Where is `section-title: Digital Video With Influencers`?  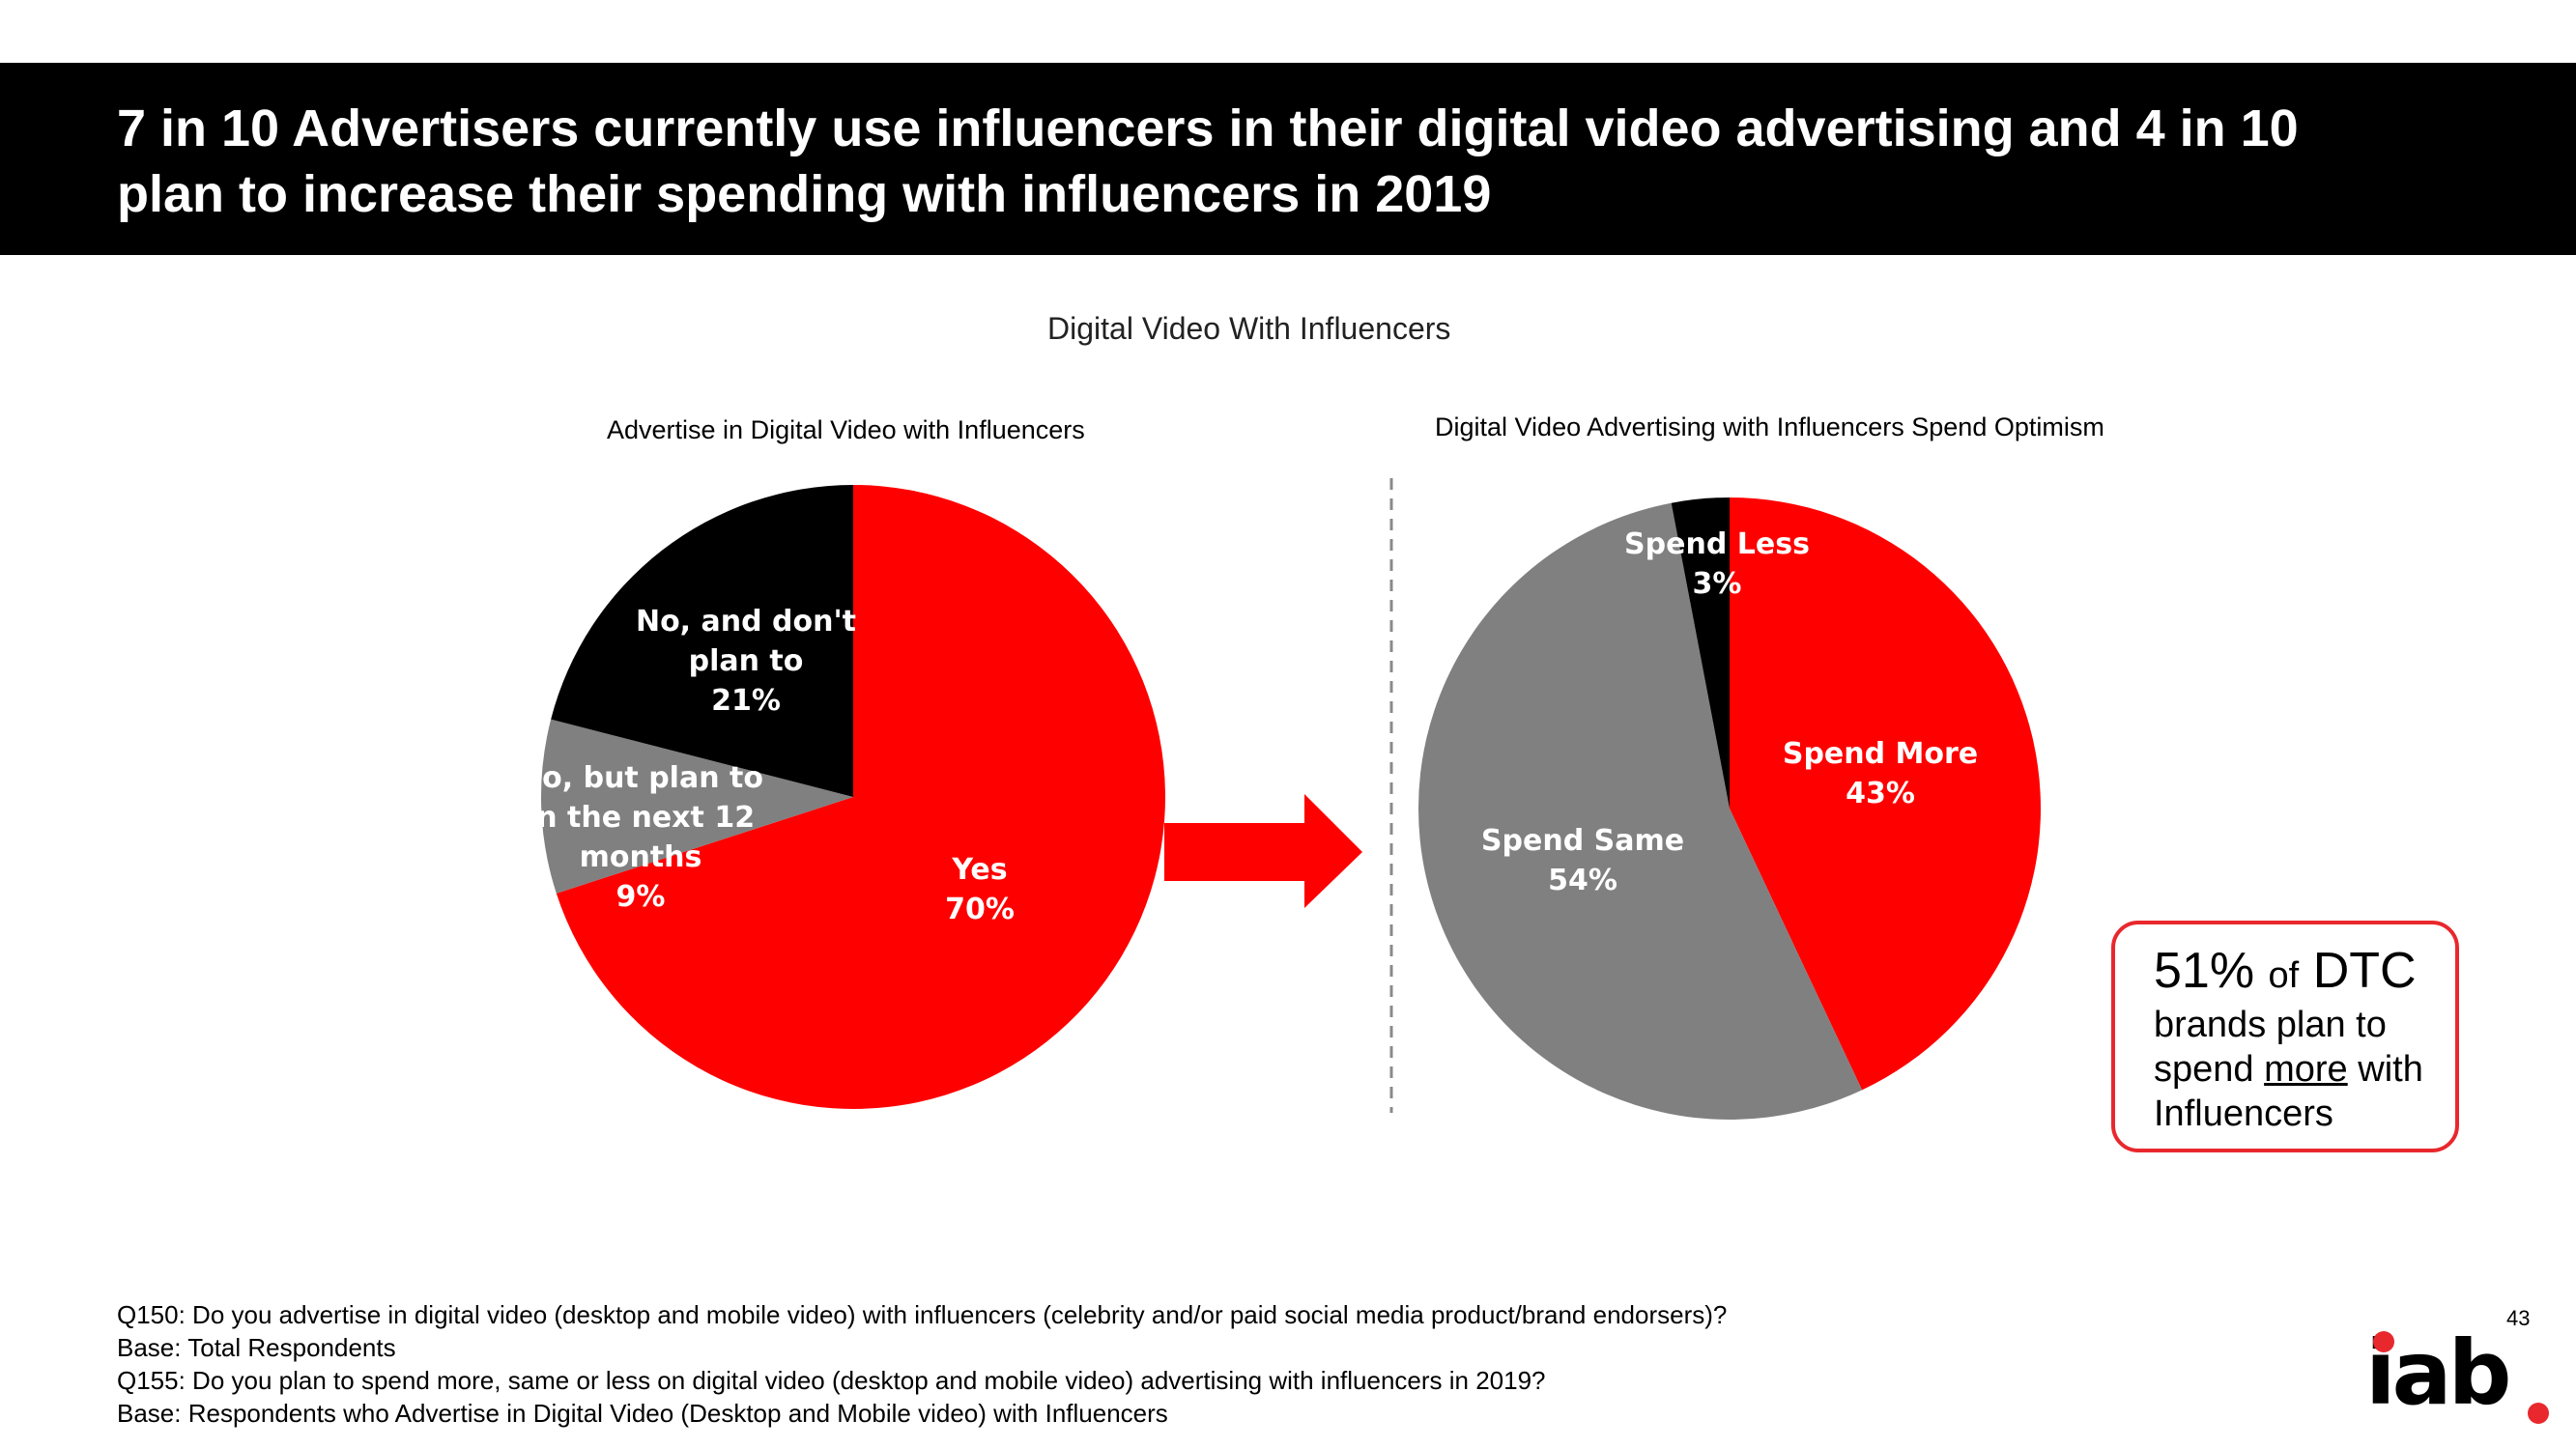
section-title: Digital Video With Influencers is located at coordinates (1249, 328).